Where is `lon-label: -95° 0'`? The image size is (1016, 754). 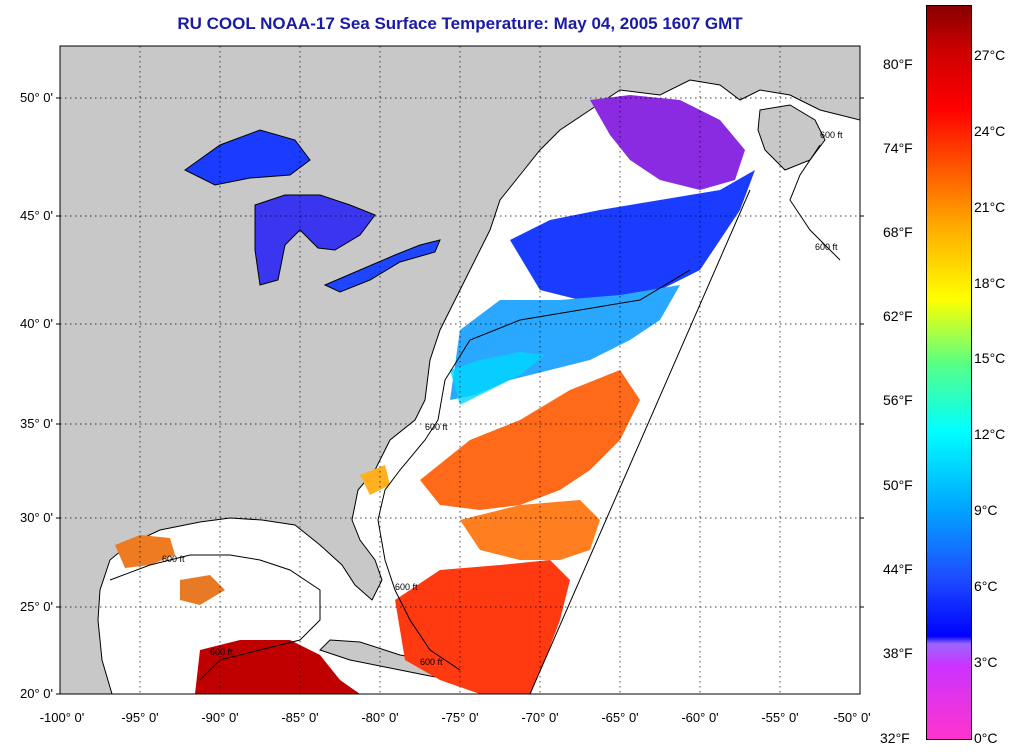
lon-label: -95° 0' is located at coordinates (139, 717).